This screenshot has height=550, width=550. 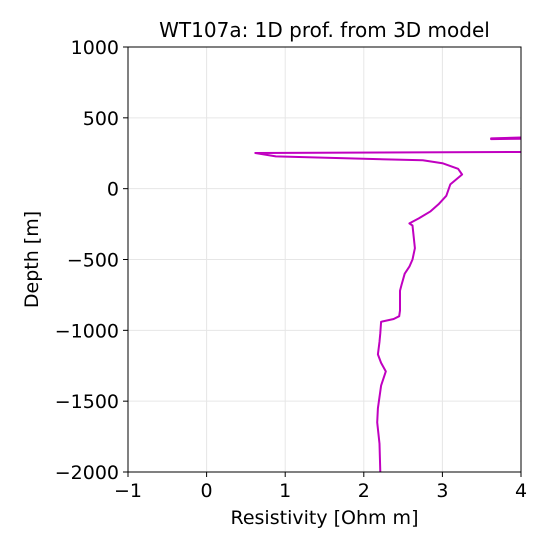 What do you see at coordinates (325, 518) in the screenshot?
I see `x-axis-label: Resistivity [Ohm m]` at bounding box center [325, 518].